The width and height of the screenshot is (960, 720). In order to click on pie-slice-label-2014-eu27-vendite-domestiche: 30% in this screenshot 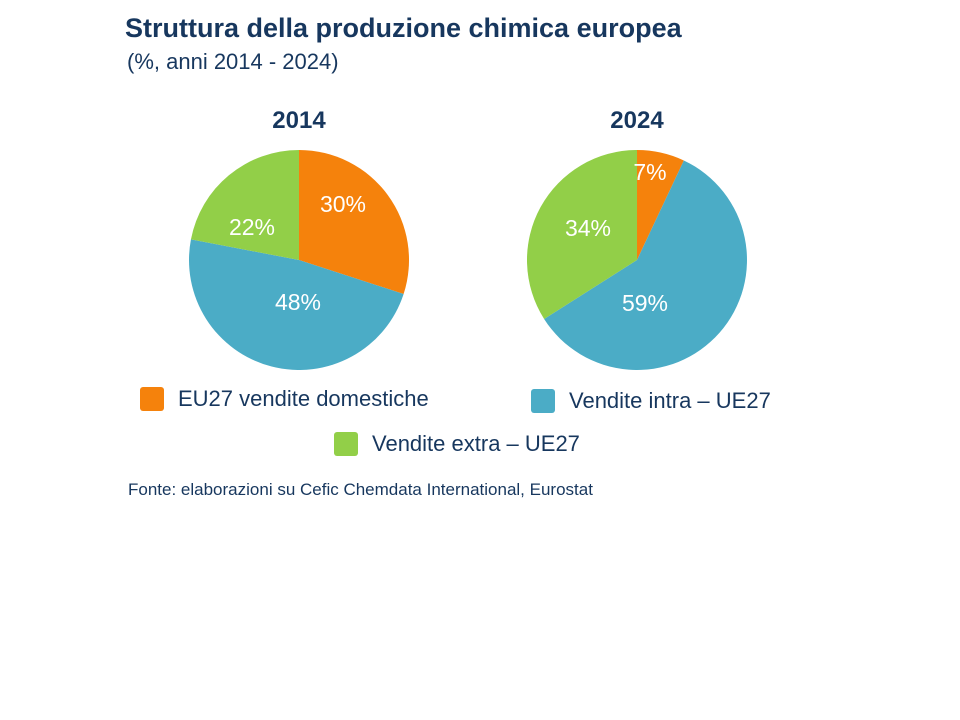, I will do `click(343, 204)`.